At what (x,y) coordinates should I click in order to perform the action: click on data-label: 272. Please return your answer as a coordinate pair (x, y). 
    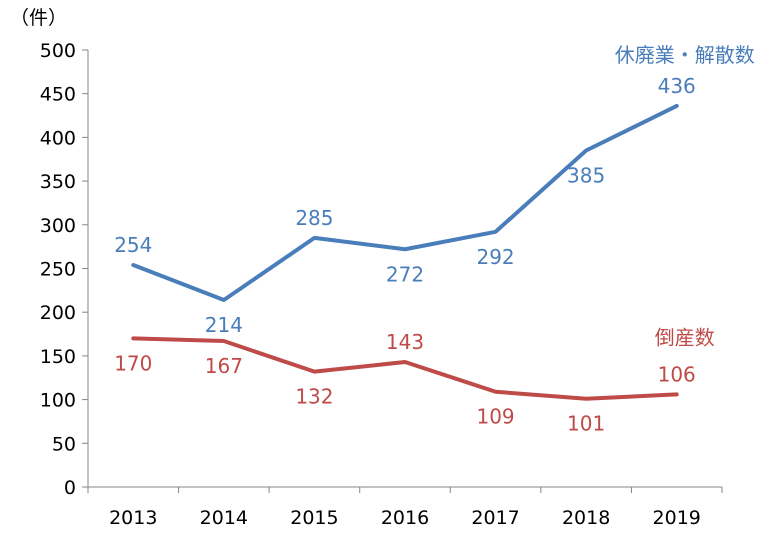
    Looking at the image, I should click on (405, 274).